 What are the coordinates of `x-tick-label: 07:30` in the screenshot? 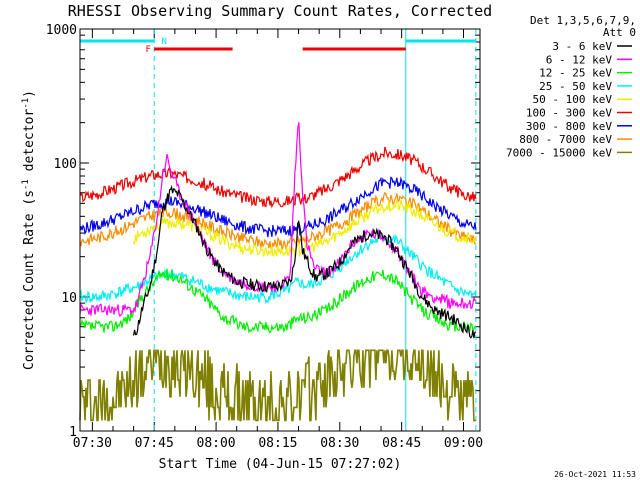 It's located at (92, 443).